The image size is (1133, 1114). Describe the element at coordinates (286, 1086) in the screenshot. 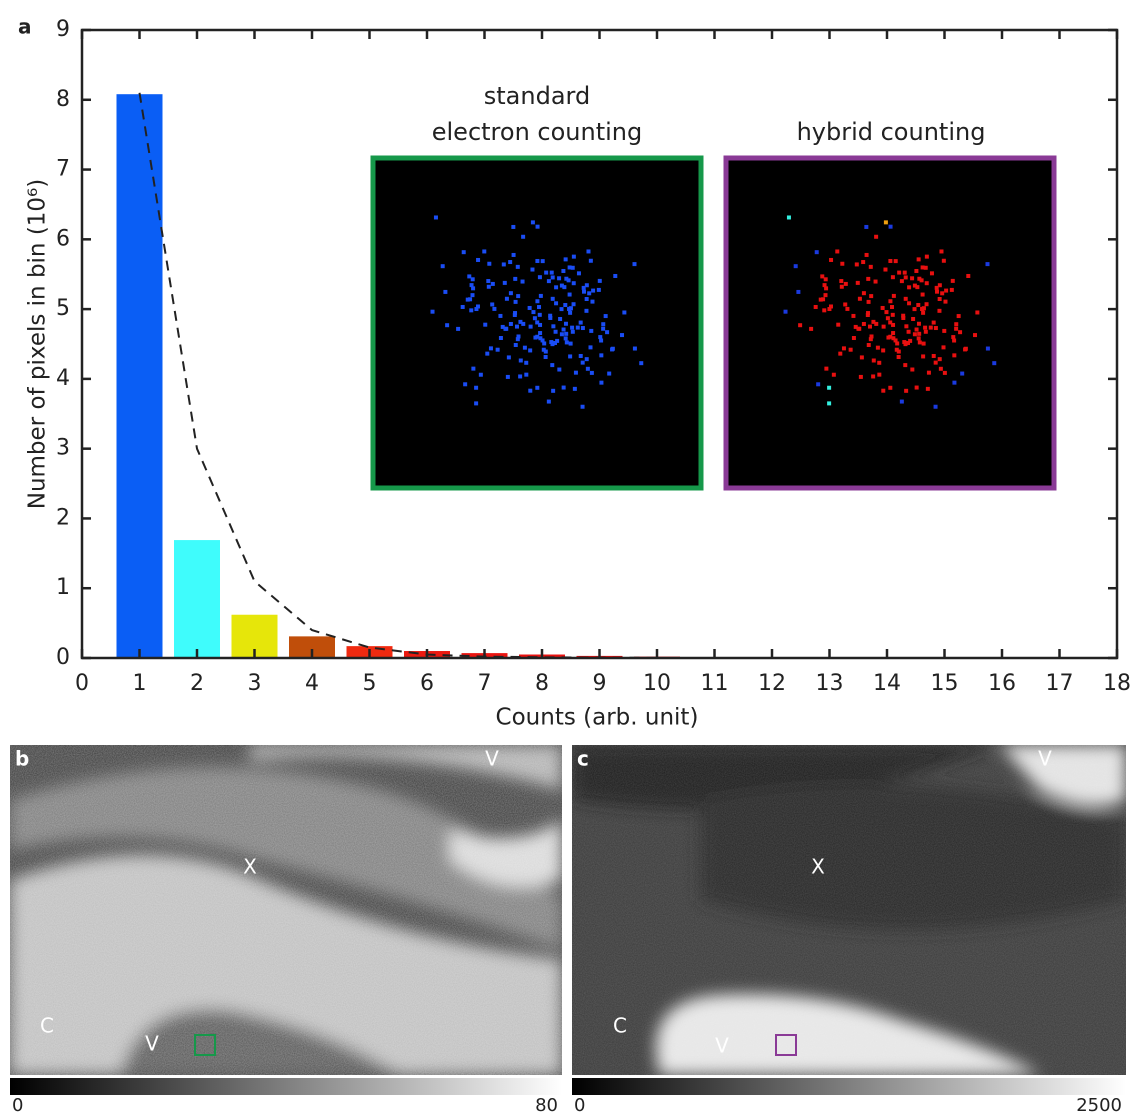

I see `colorbar` at that location.